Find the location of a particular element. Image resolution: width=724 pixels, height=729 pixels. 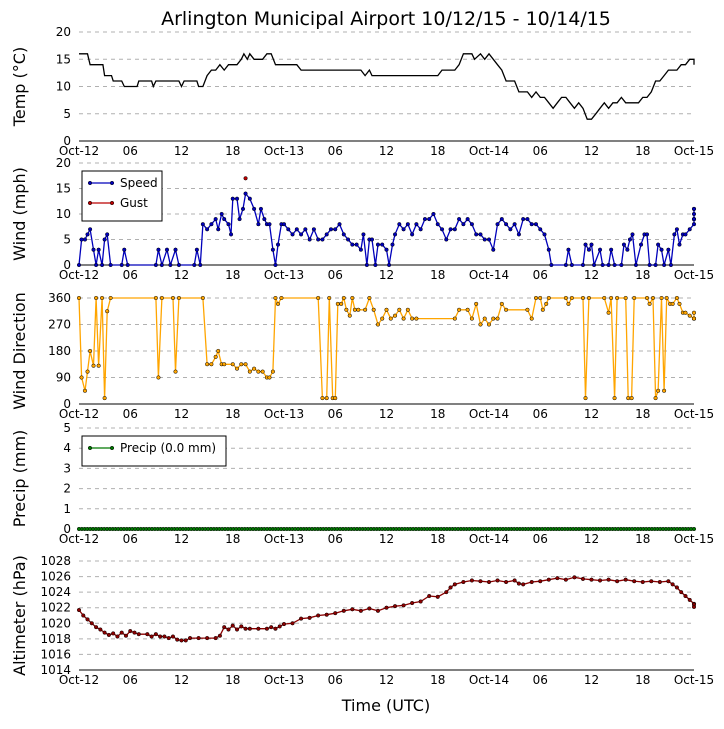

y-tick-label-wind: 10 is located at coordinates (63, 214).